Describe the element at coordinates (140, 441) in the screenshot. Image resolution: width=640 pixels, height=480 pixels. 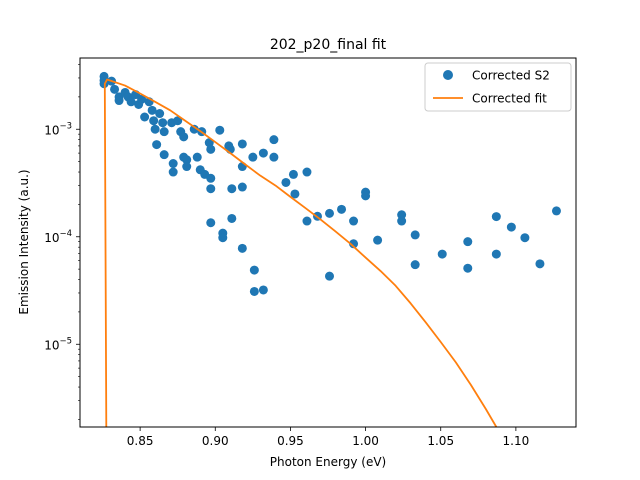
I see `x-tick-label: 0.85` at that location.